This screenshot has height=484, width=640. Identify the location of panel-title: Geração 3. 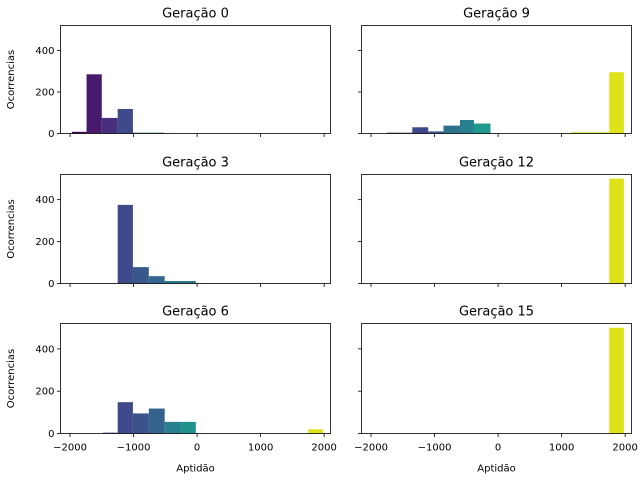
(195, 163).